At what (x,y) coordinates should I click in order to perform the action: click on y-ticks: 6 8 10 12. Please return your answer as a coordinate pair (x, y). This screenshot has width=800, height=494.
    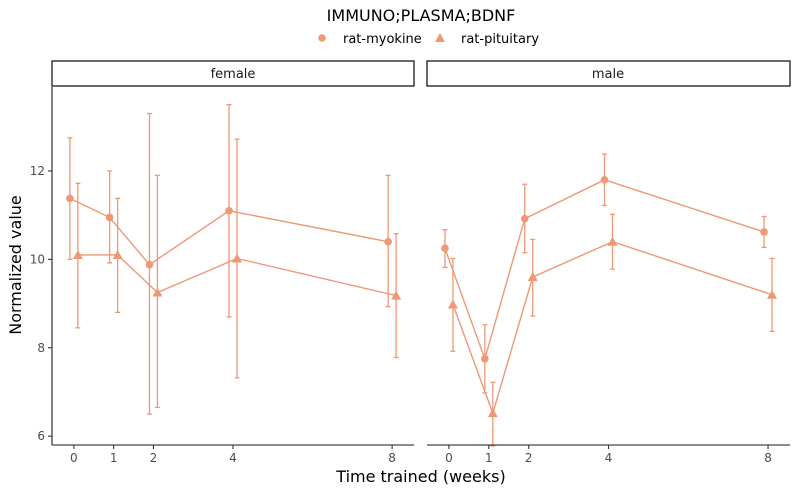
    Looking at the image, I should click on (41, 303).